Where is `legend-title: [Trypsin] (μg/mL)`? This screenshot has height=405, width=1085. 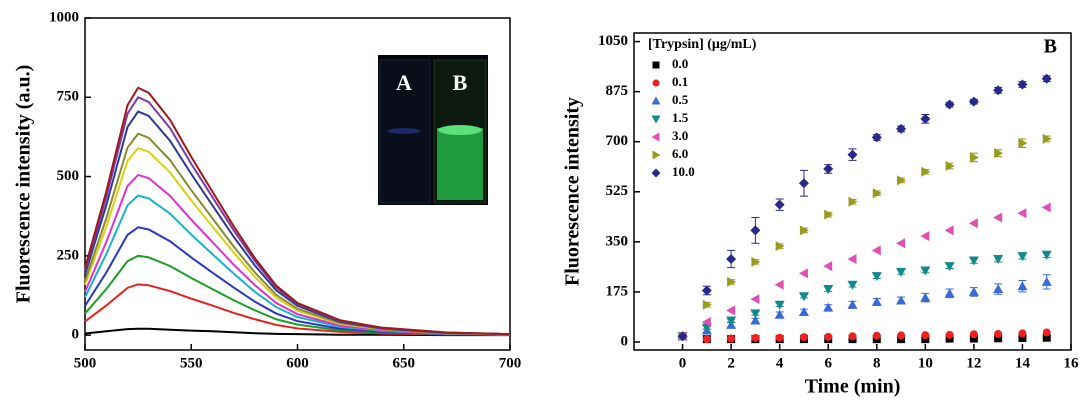 legend-title: [Trypsin] (μg/mL) is located at coordinates (702, 44).